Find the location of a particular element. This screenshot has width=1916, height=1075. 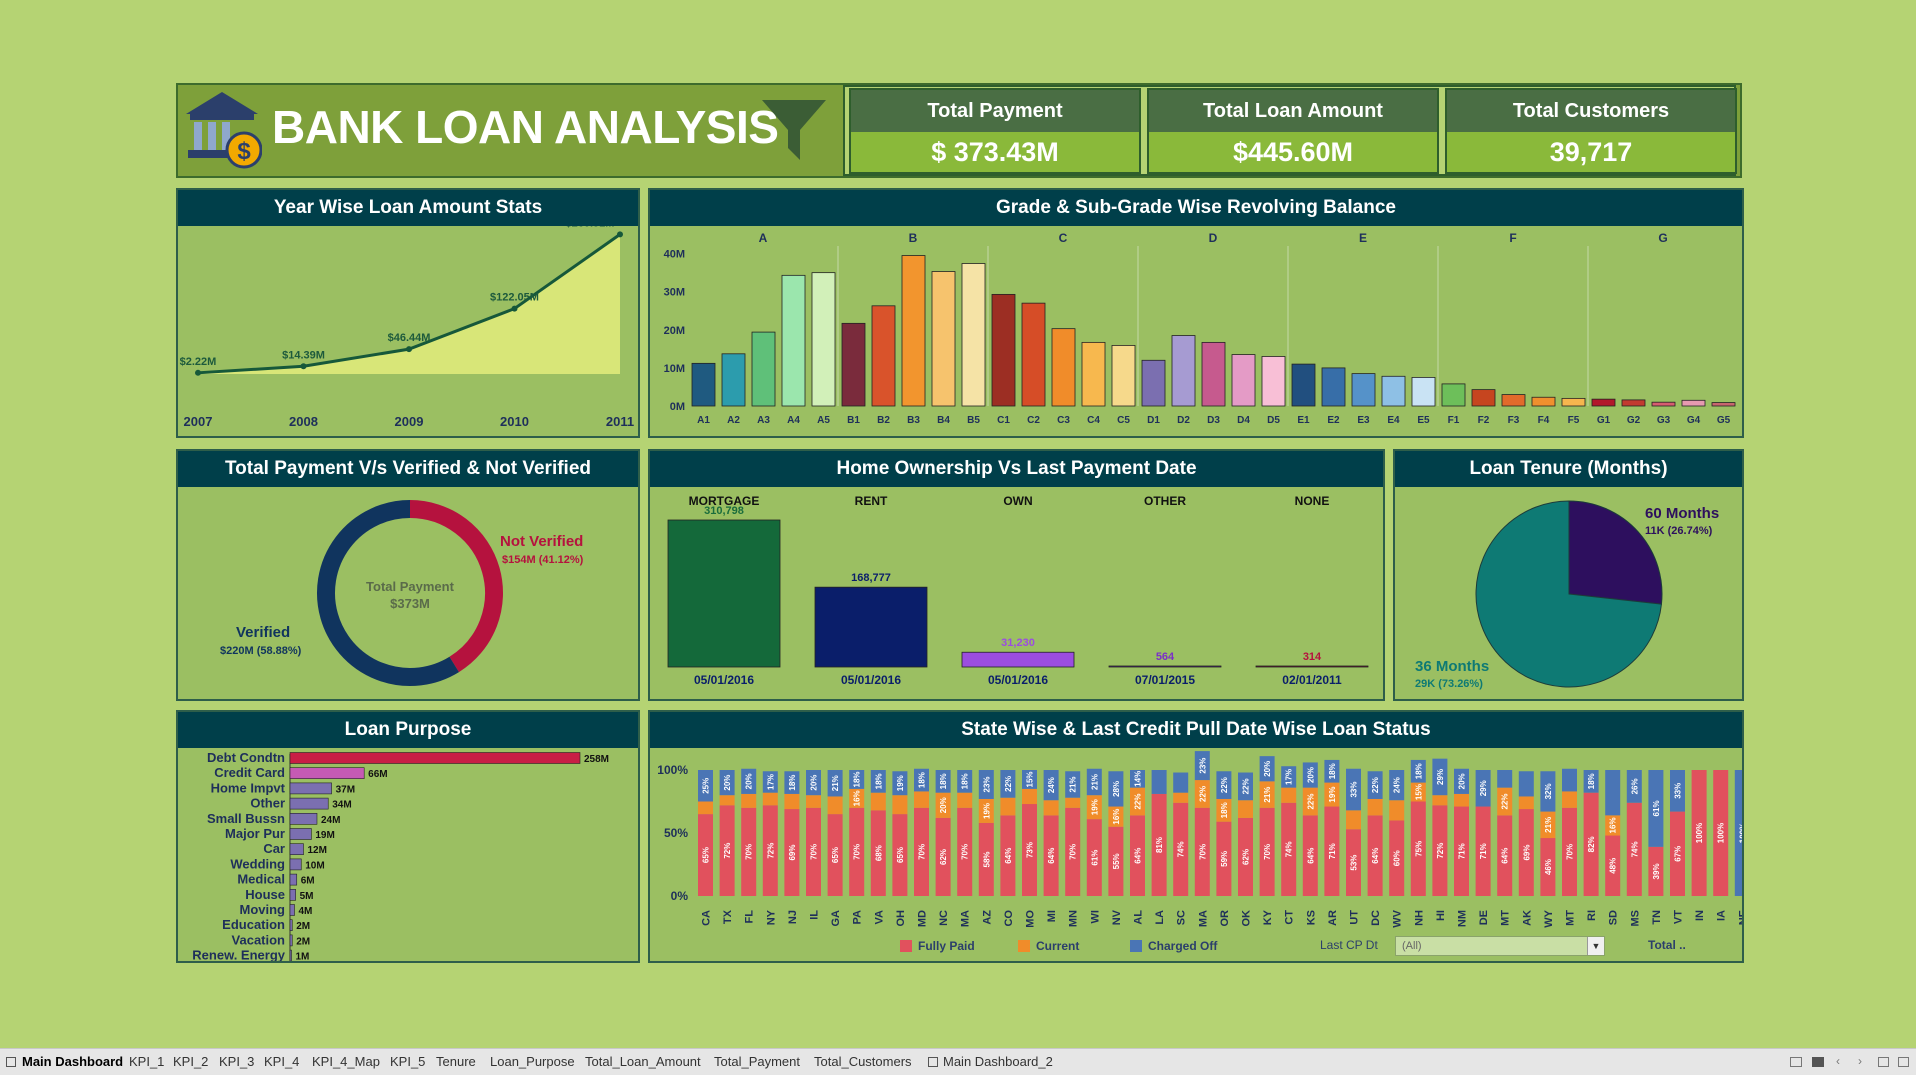

category-label: Wedding is located at coordinates (257, 863).